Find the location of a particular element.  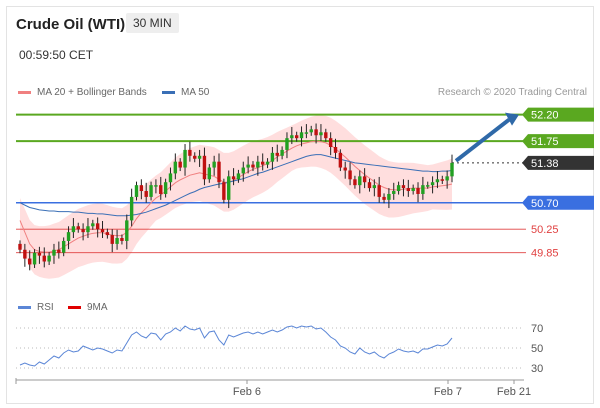

rsi-tick-label: 30 is located at coordinates (537, 369).